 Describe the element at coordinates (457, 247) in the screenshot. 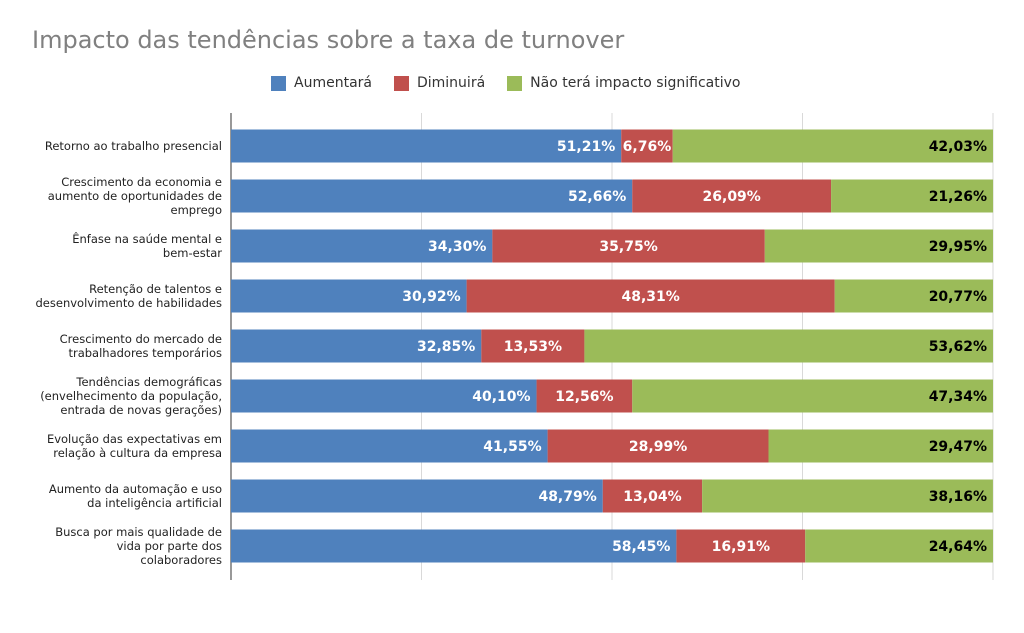

I see `data-label: 34,30%` at that location.